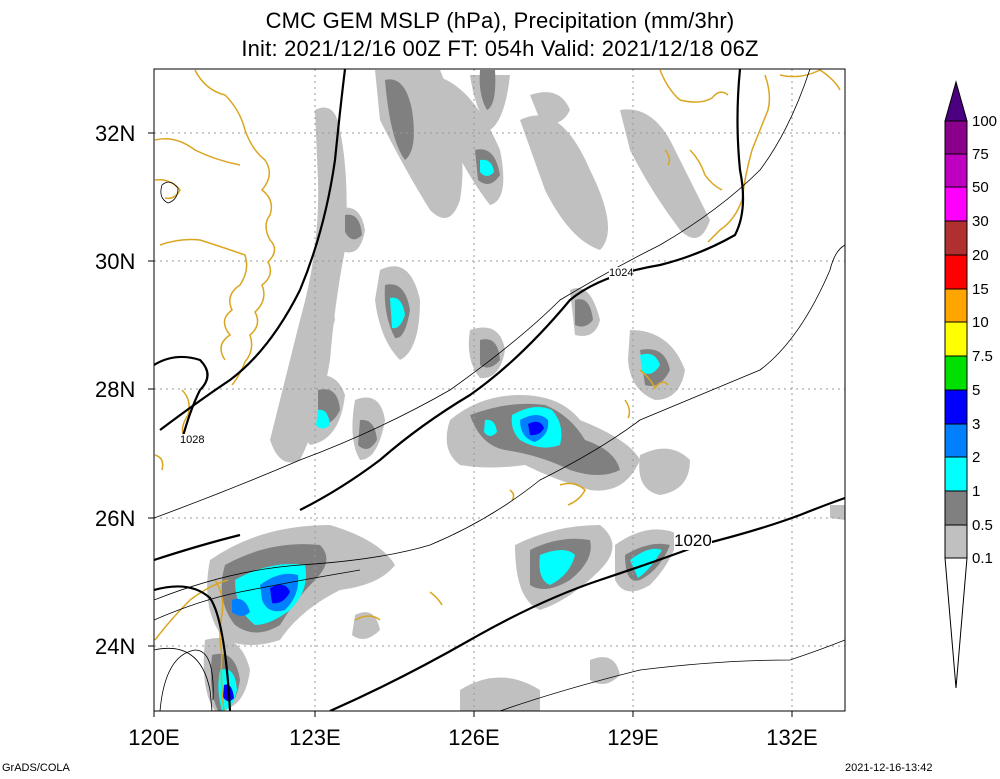 Image resolution: width=1000 pixels, height=779 pixels. I want to click on lat-label-28n: 28N, so click(115, 389).